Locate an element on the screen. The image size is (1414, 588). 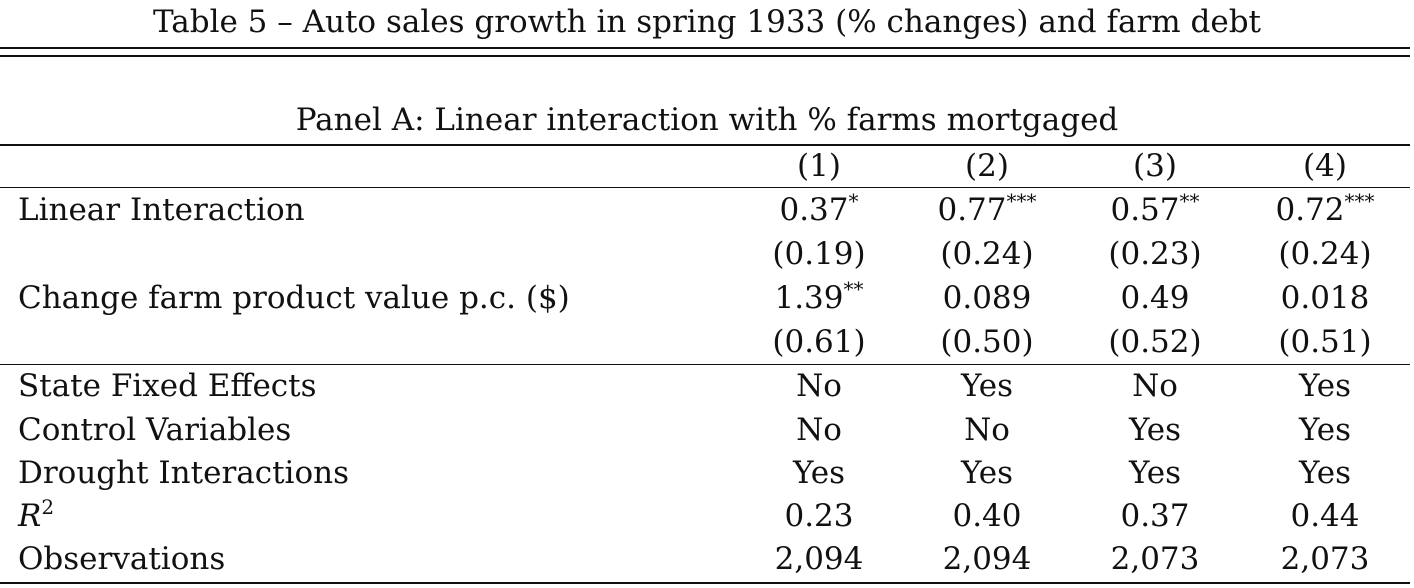
table-cell: 0.49 is located at coordinates (1155, 298).